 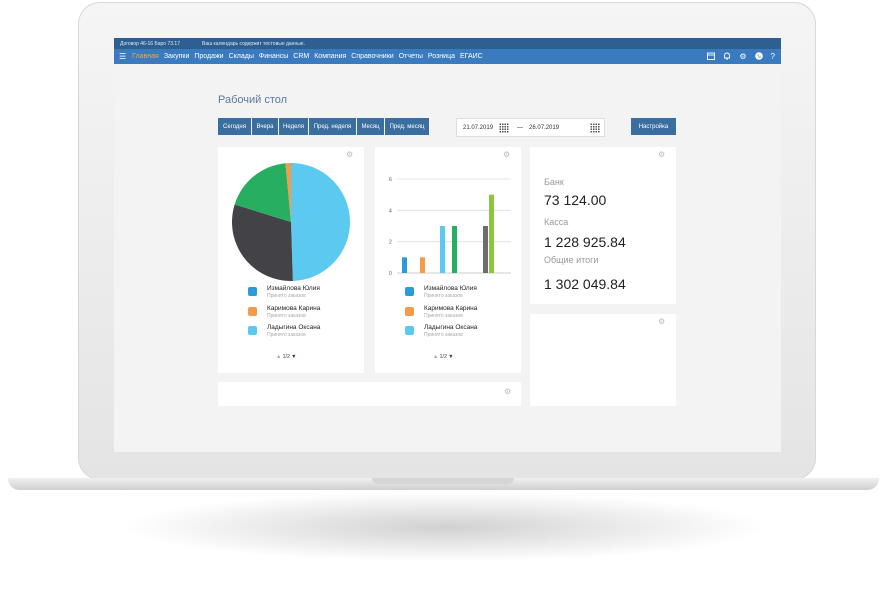 I want to click on nav-item-9: Розница, so click(x=441, y=56).